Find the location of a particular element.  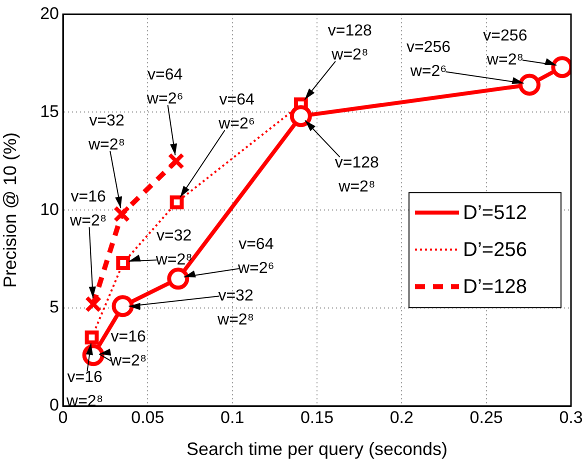

legend-label: D’=512 is located at coordinates (495, 213).